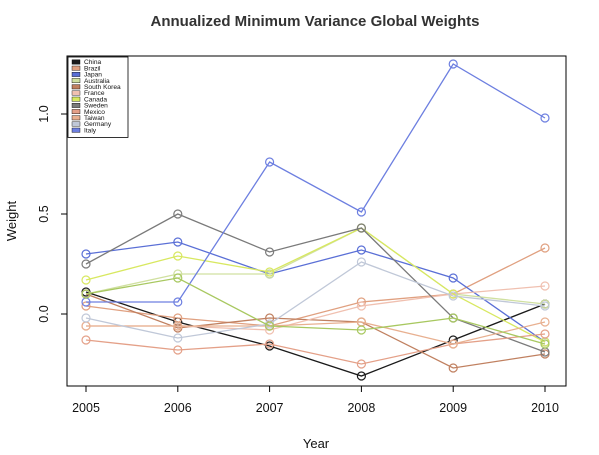 The image size is (599, 455). What do you see at coordinates (316, 443) in the screenshot?
I see `x-axis-label: Year` at bounding box center [316, 443].